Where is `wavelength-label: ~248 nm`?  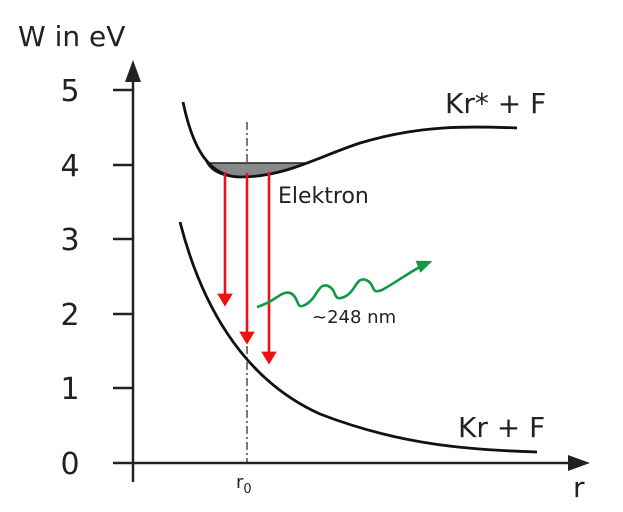
wavelength-label: ~248 nm is located at coordinates (354, 317).